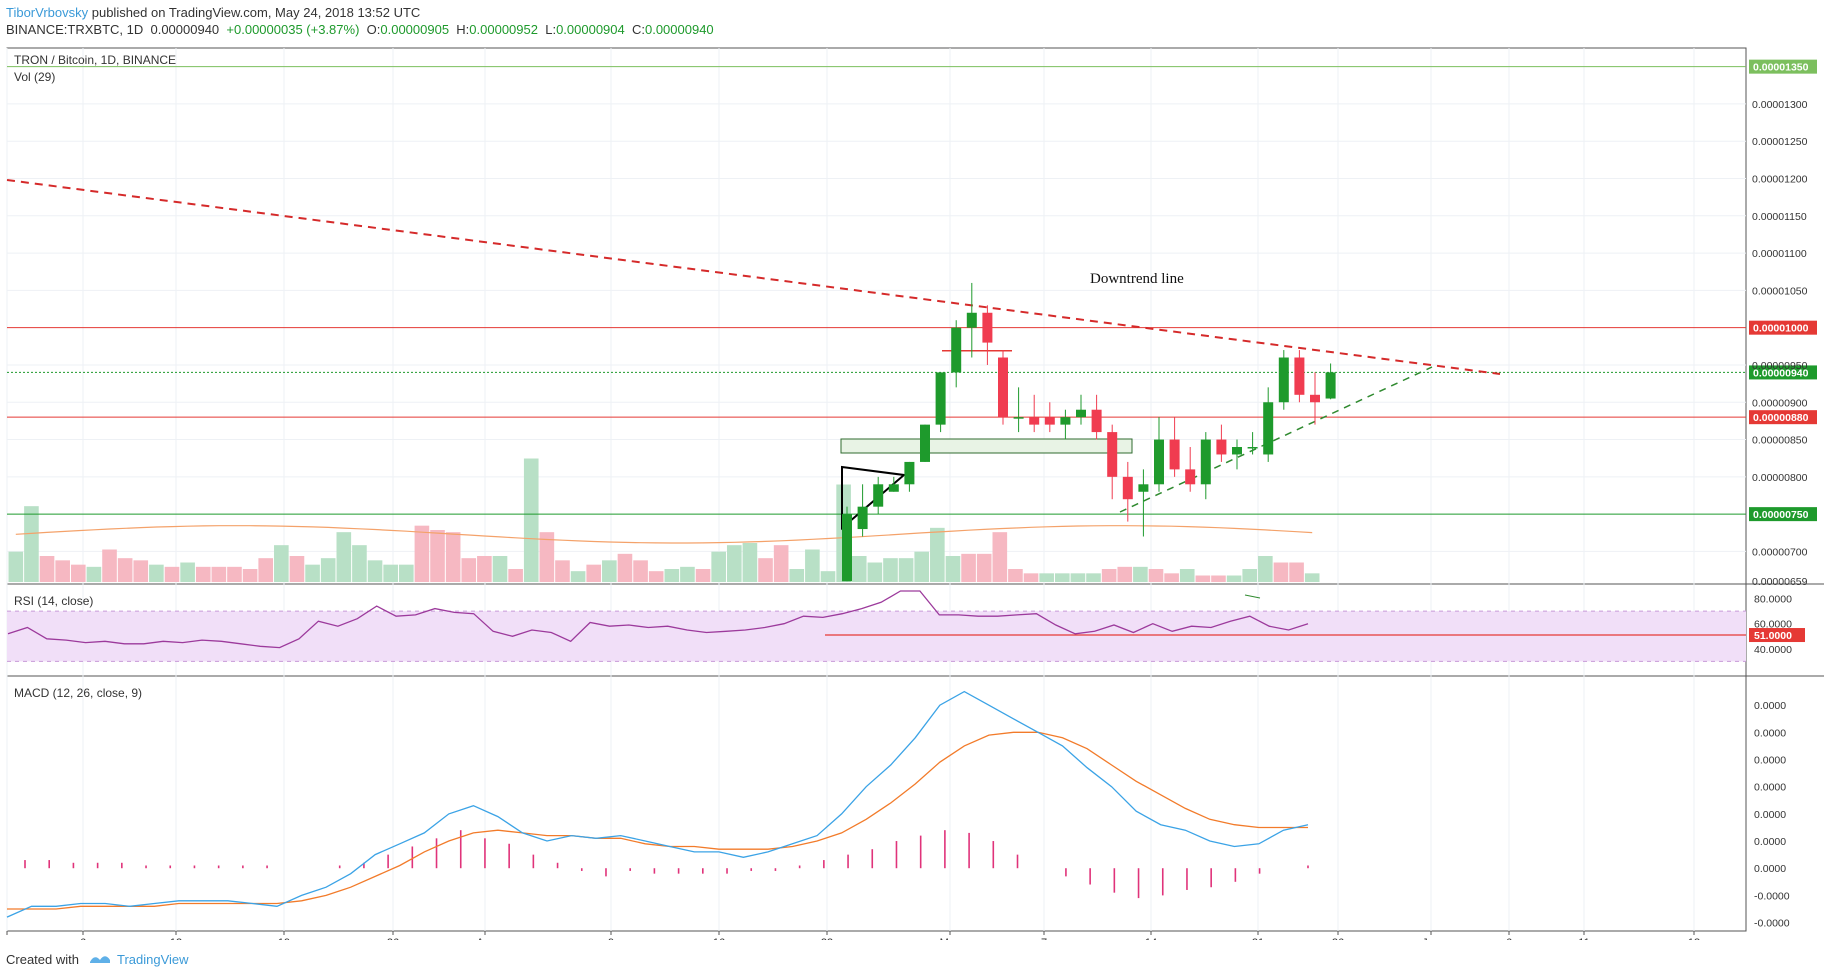  What do you see at coordinates (415, 29) in the screenshot?
I see `open-value: 0.00000905` at bounding box center [415, 29].